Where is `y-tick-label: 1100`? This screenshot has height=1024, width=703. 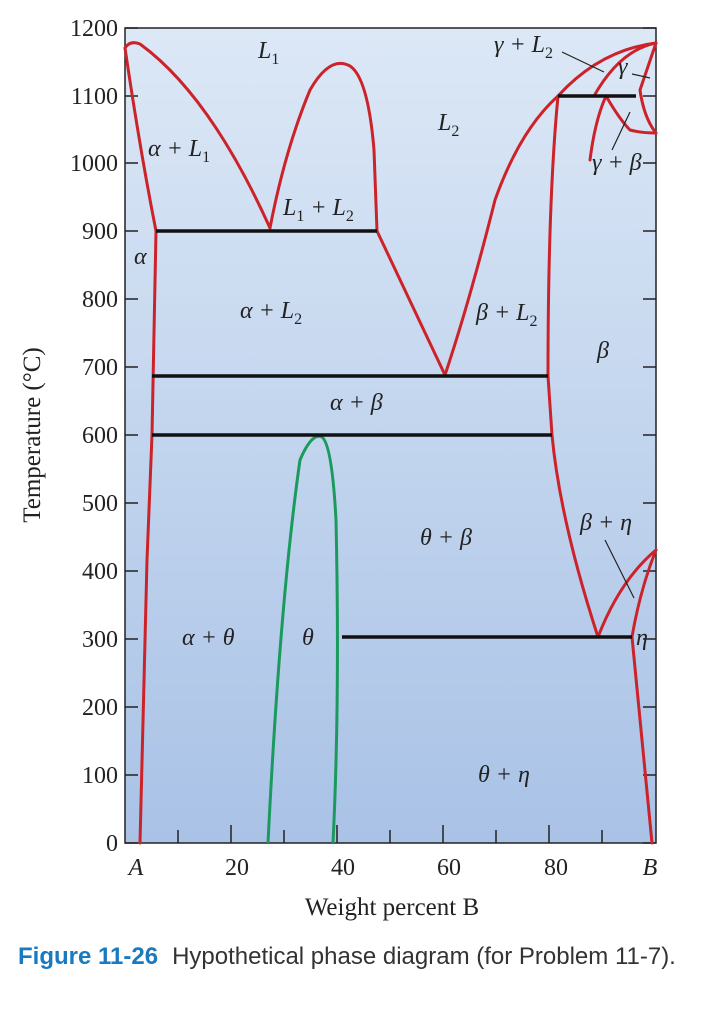 y-tick-label: 1100 is located at coordinates (94, 97).